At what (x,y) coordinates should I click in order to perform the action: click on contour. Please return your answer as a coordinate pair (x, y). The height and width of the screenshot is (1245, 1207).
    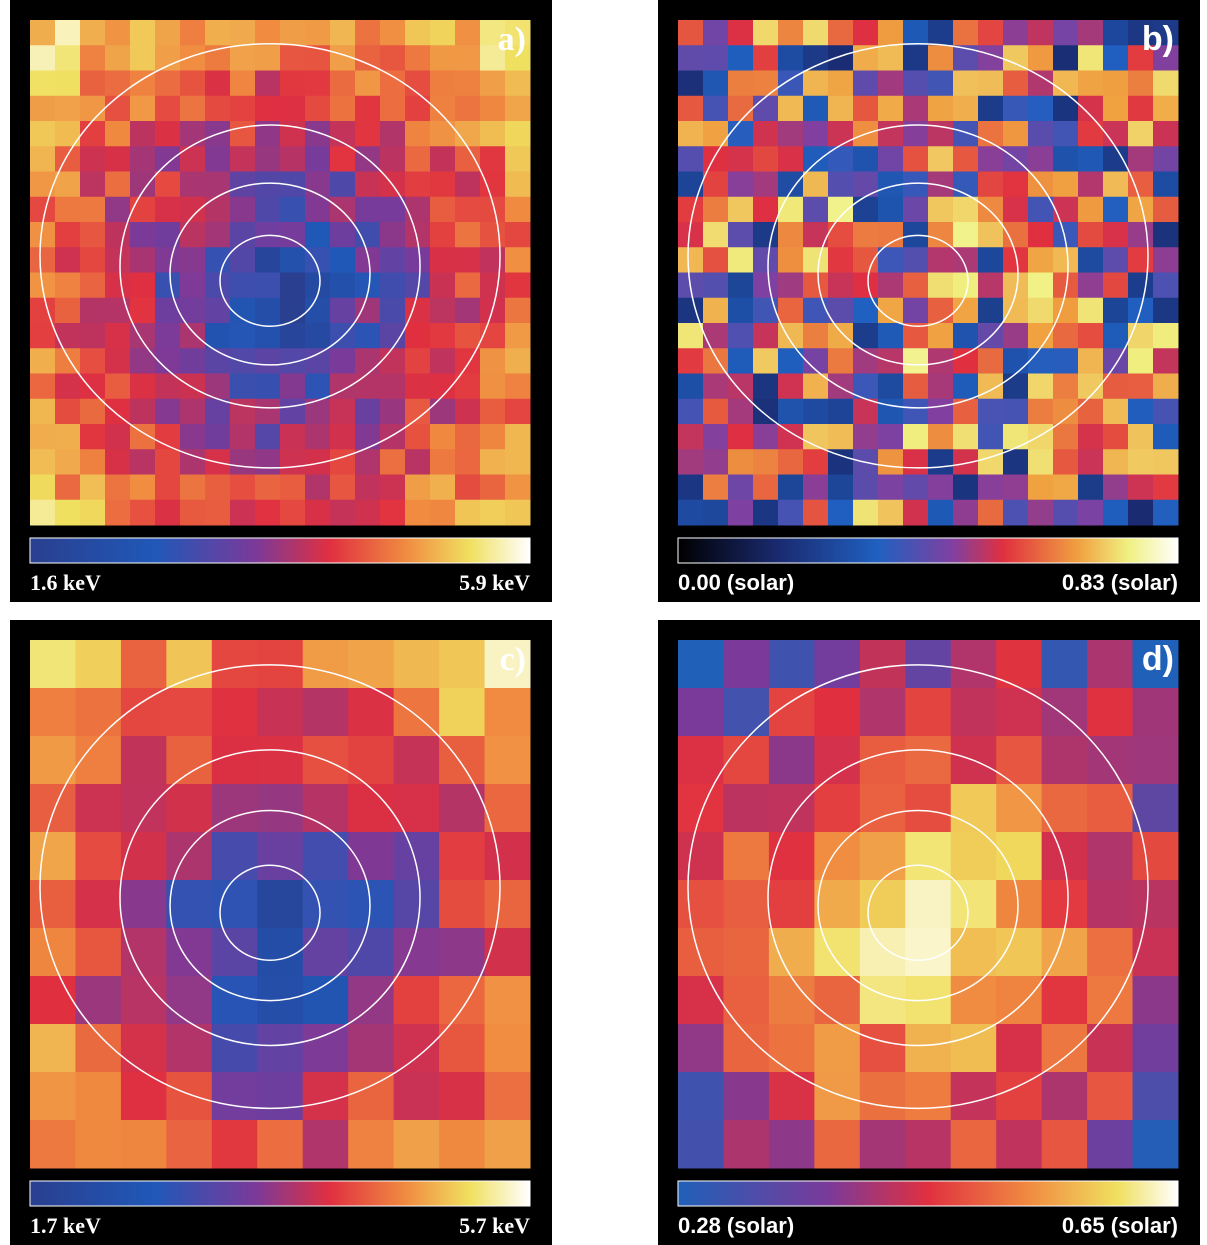
    Looking at the image, I should click on (918, 912).